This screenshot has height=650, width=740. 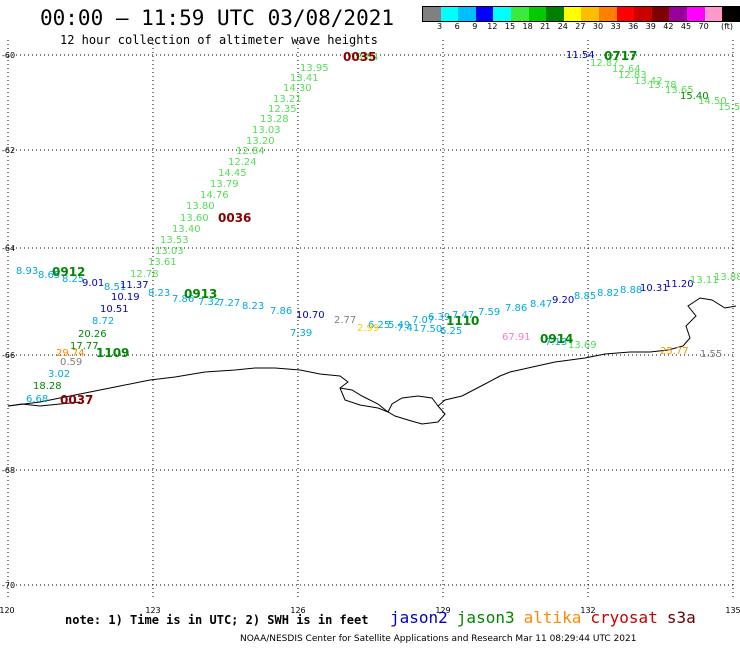 What do you see at coordinates (200, 294) in the screenshot?
I see `pass-time-label: 0913` at bounding box center [200, 294].